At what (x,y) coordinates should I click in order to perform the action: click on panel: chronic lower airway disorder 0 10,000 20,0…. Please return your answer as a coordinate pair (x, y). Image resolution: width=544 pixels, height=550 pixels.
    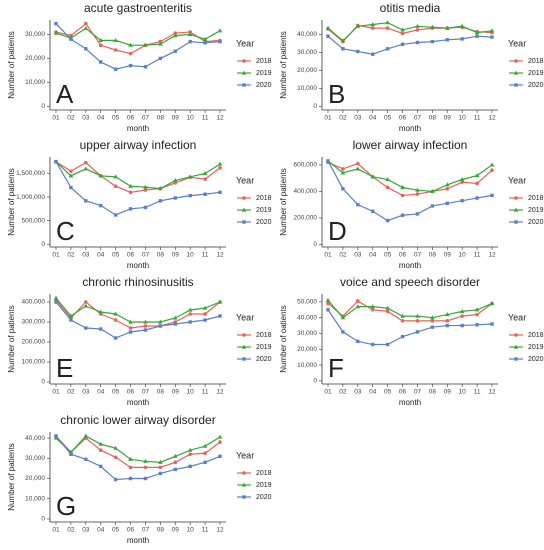
    Looking at the image, I should click on (139, 479).